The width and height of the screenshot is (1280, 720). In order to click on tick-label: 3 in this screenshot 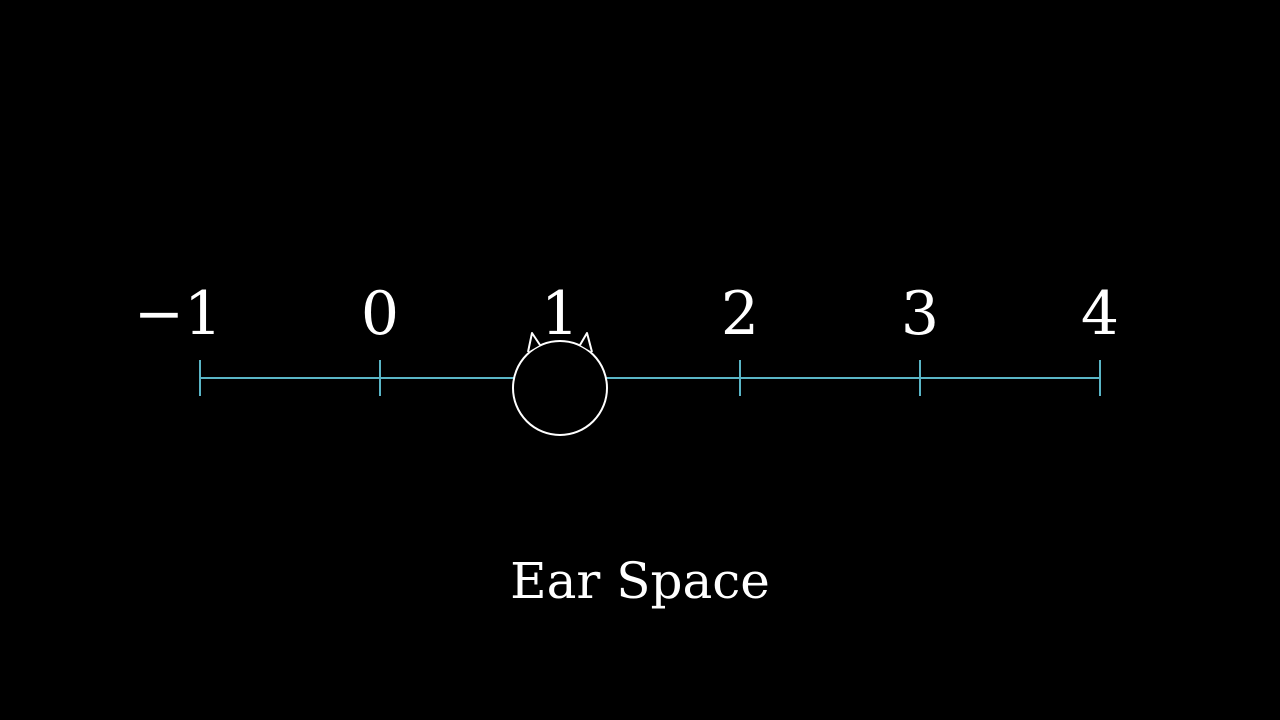, I will do `click(920, 314)`.